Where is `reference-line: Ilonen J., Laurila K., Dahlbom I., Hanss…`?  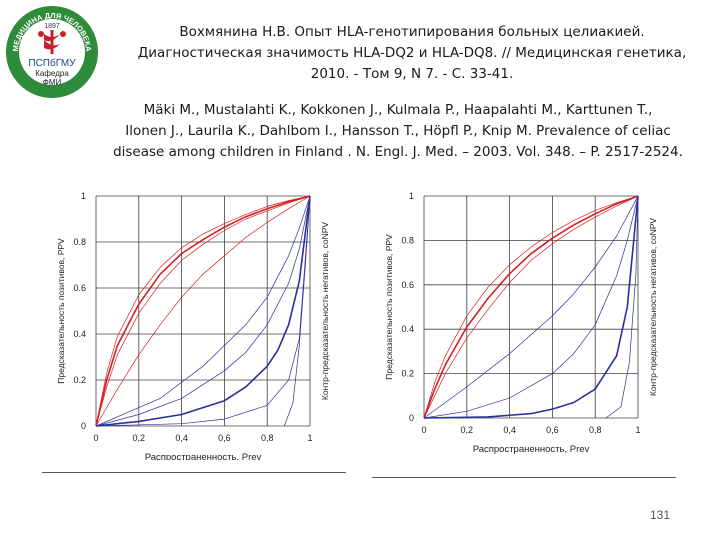 reference-line: Ilonen J., Laurila K., Dahlbom I., Hanss… is located at coordinates (398, 131).